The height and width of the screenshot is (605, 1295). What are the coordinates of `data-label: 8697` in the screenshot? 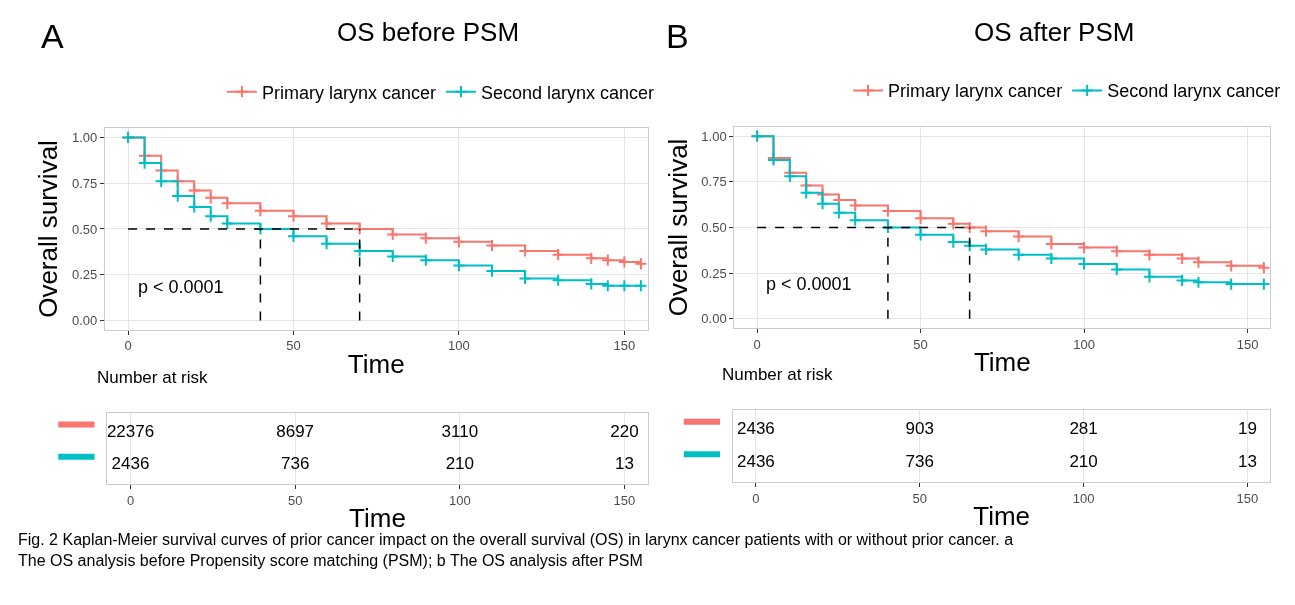 It's located at (295, 431).